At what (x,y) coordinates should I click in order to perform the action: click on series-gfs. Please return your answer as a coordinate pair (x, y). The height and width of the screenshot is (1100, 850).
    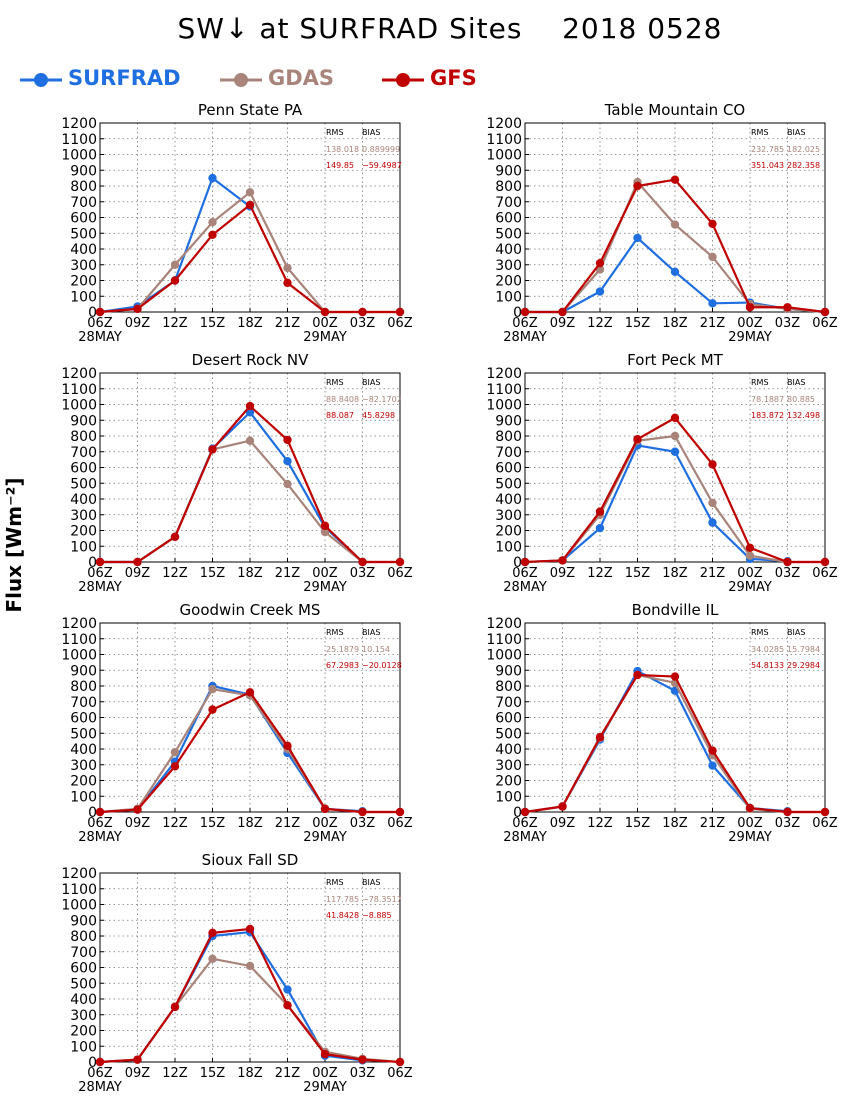
    Looking at the image, I should click on (675, 743).